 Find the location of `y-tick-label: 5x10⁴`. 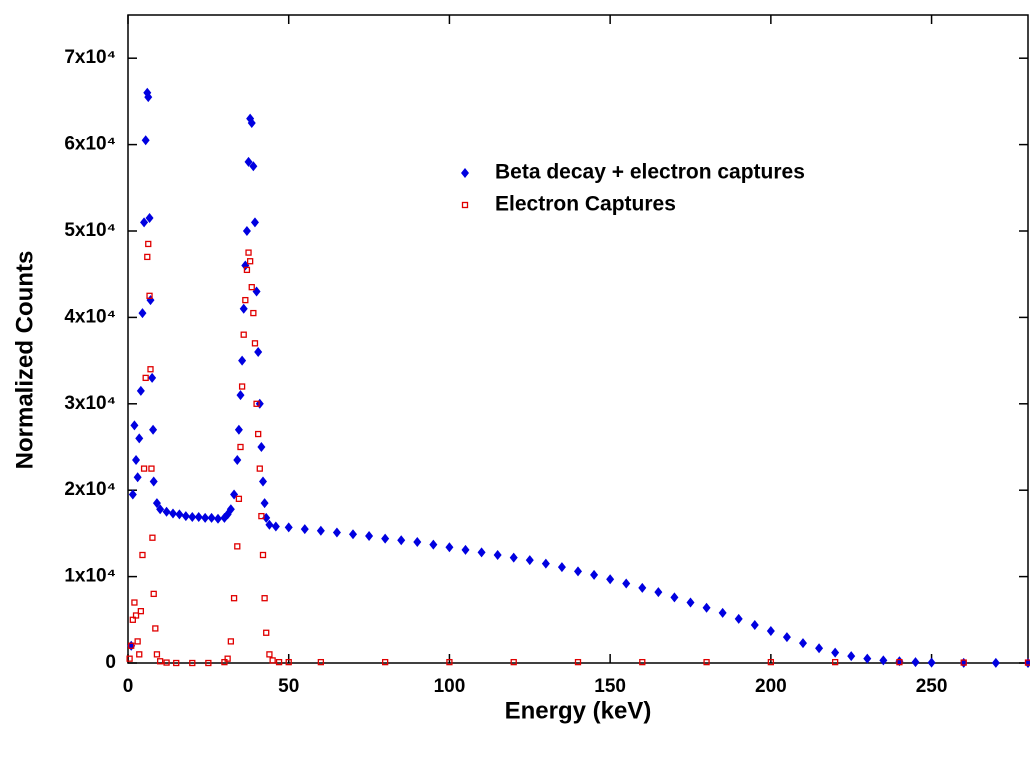

y-tick-label: 5x10⁴ is located at coordinates (90, 230).